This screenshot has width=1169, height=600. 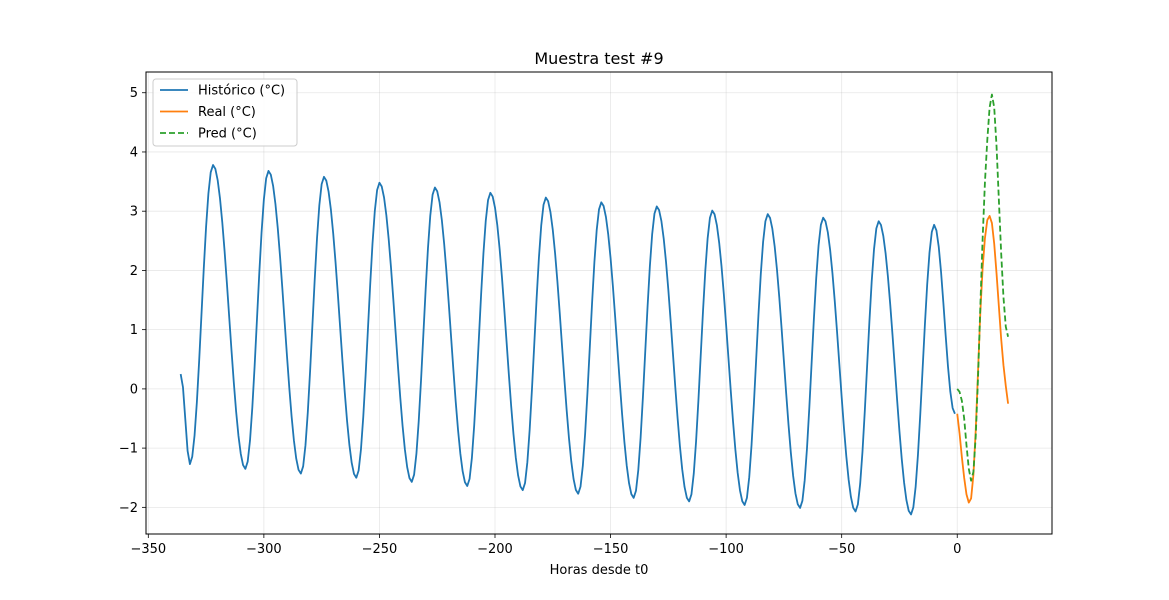 What do you see at coordinates (495, 549) in the screenshot?
I see `x-tick-label: −200` at bounding box center [495, 549].